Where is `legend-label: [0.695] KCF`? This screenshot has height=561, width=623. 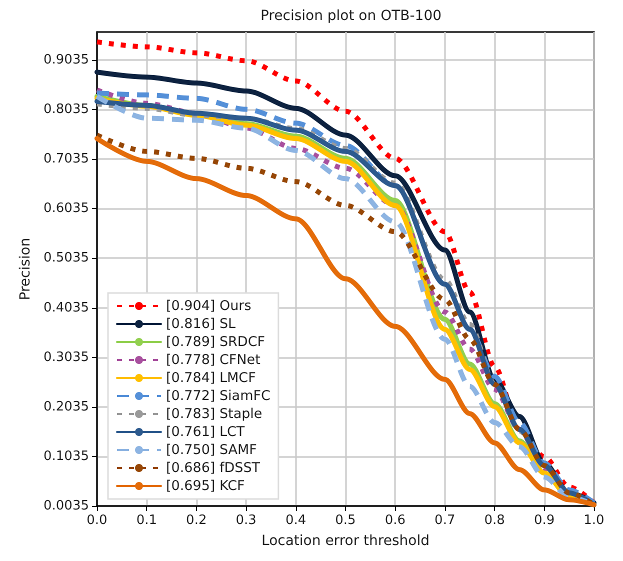 legend-label: [0.695] KCF is located at coordinates (205, 486).